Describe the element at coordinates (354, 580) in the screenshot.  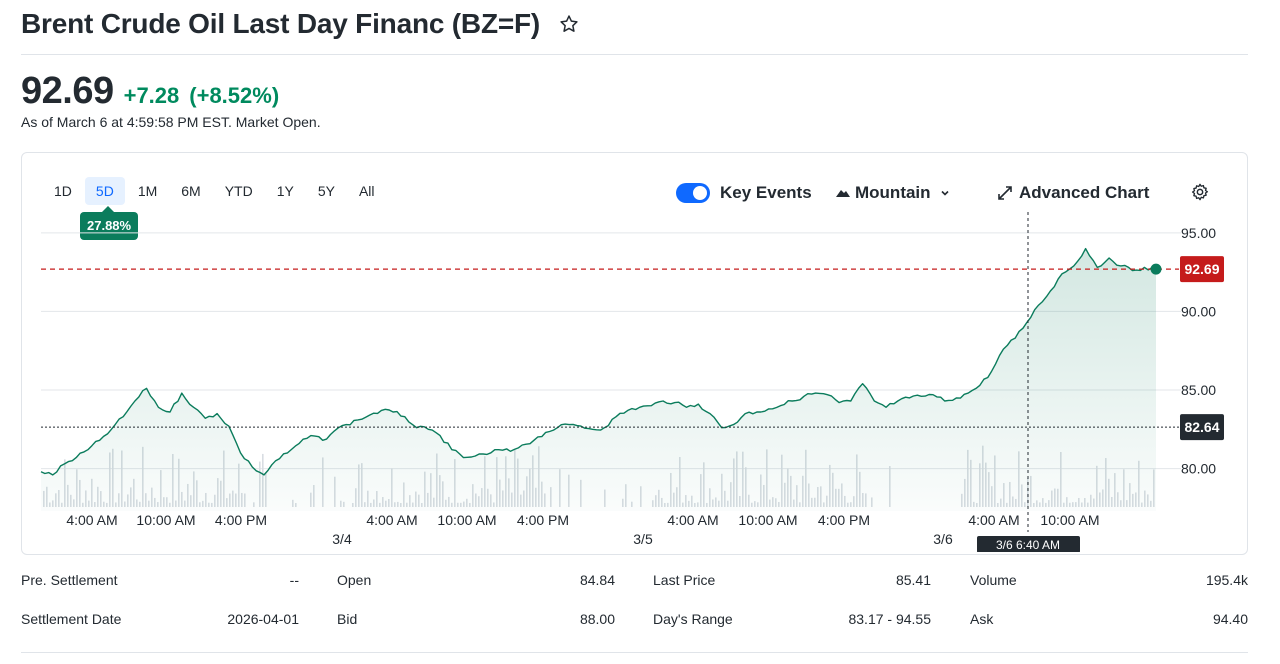
I see `stat-label: Open` at that location.